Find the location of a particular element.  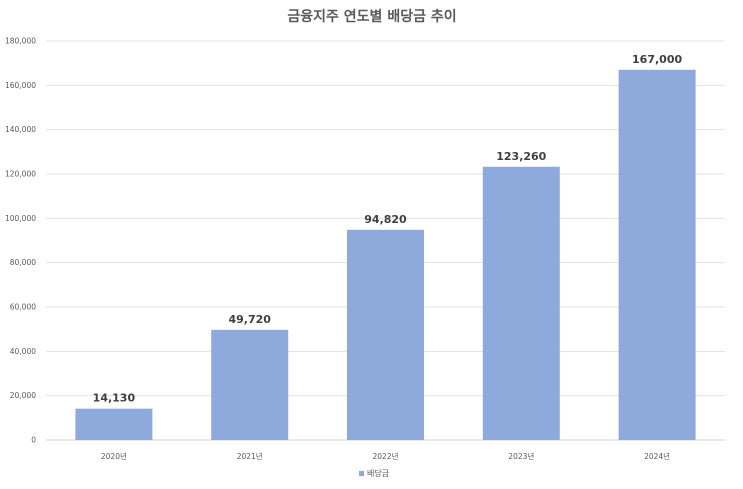

legend-swatch is located at coordinates (361, 473).